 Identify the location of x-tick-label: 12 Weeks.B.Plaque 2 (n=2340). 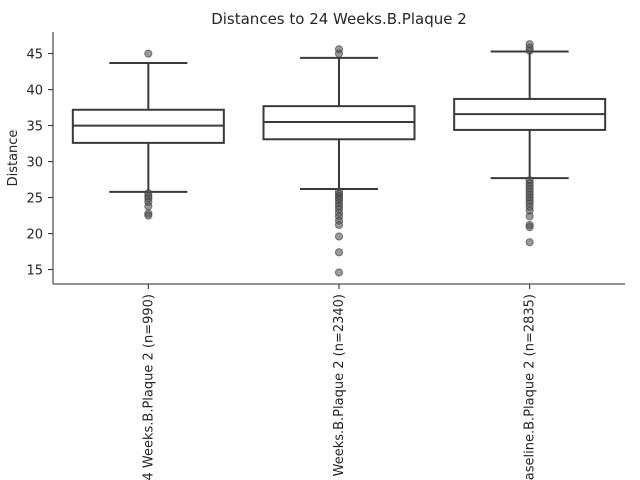
(339, 387).